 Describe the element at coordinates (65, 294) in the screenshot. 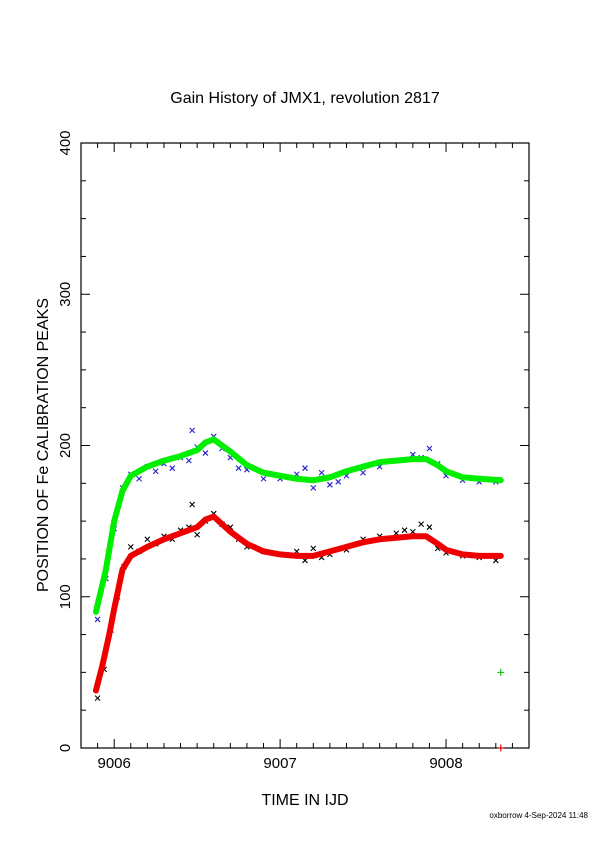

I see `y-tick-label: 300` at that location.